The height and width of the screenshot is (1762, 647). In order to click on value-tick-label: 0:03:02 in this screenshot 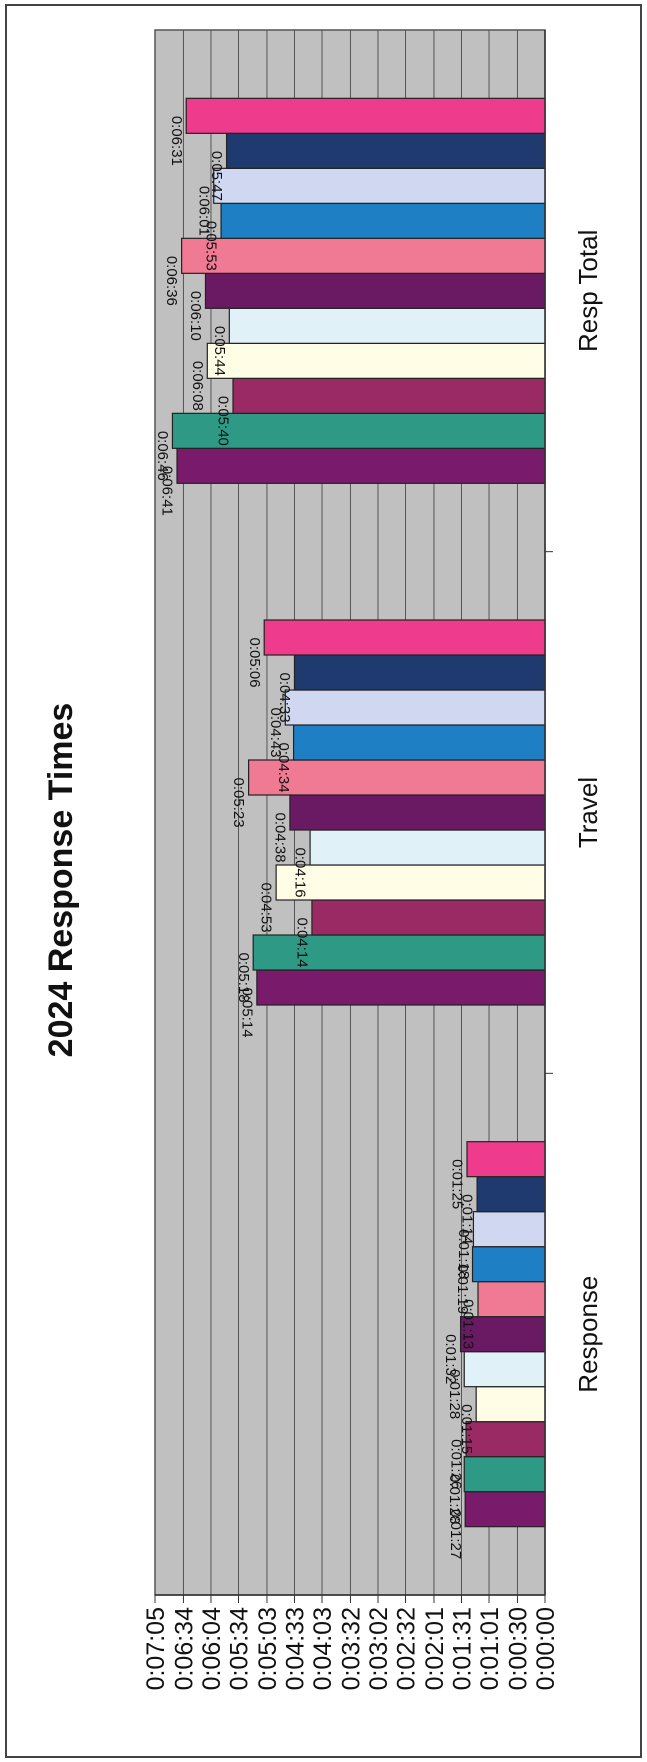, I will do `click(379, 1648)`.